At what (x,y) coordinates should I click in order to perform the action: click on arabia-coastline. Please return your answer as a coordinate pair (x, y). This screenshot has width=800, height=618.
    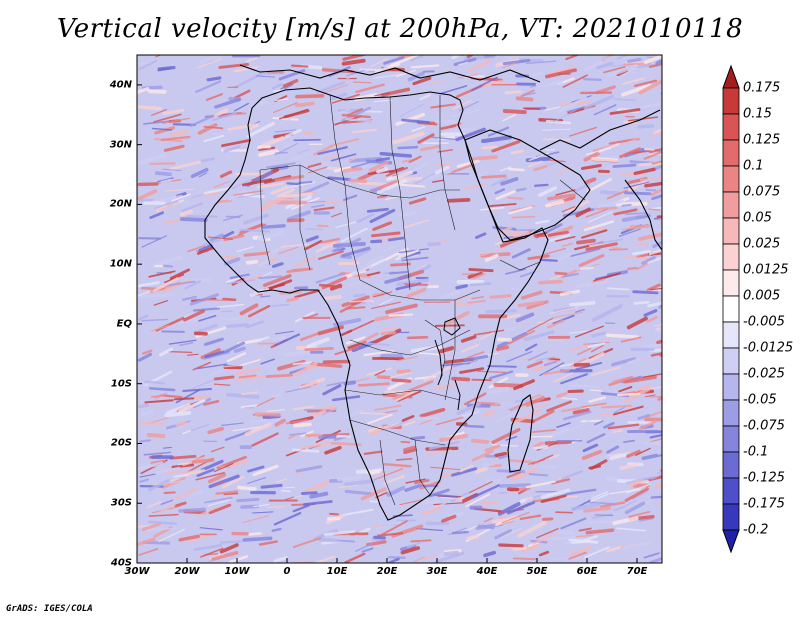
    Looking at the image, I should click on (527, 185).